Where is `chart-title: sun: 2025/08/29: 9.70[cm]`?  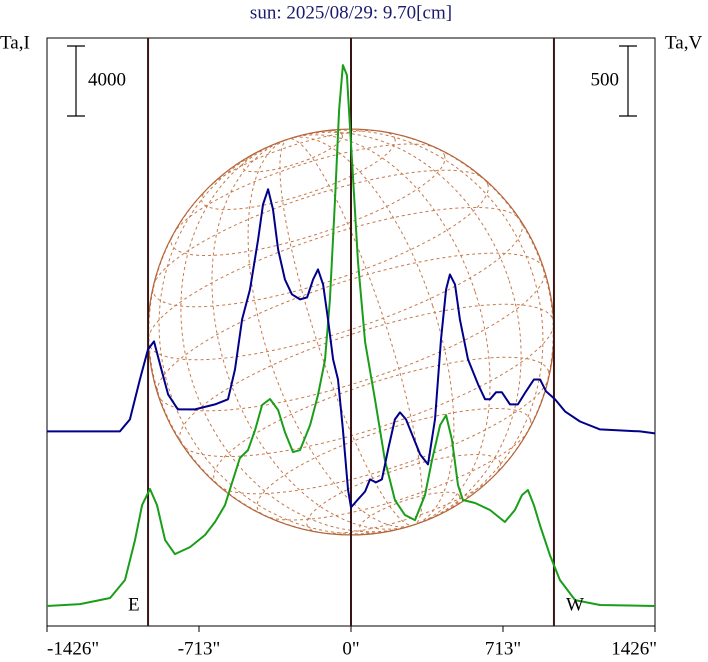
chart-title: sun: 2025/08/29: 9.70[cm] is located at coordinates (351, 12).